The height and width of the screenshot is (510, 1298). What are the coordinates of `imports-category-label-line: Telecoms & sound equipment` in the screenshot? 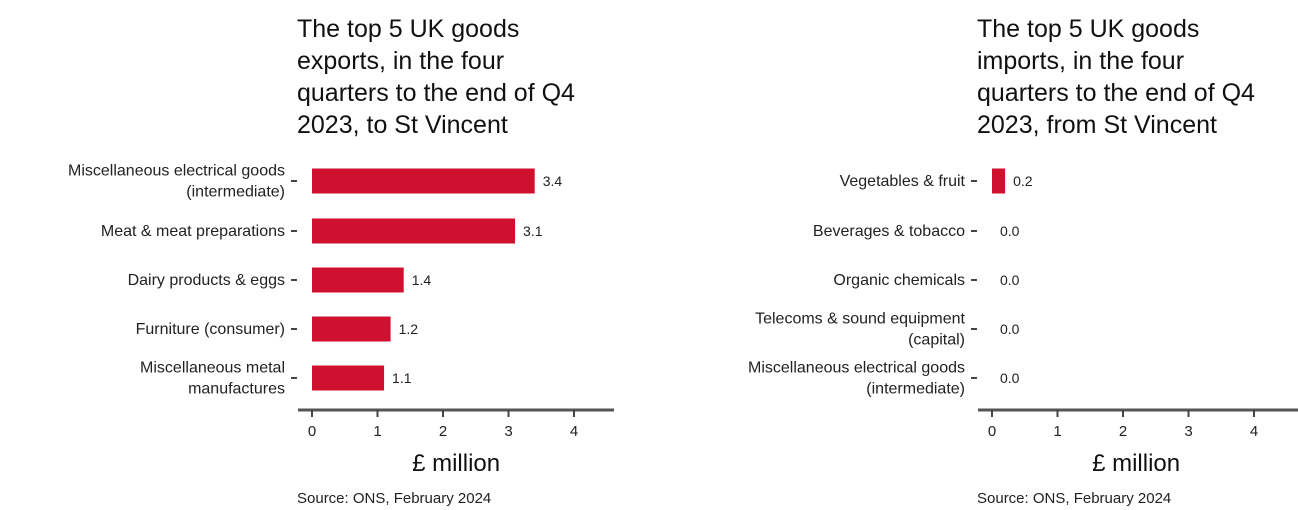 It's located at (860, 319).